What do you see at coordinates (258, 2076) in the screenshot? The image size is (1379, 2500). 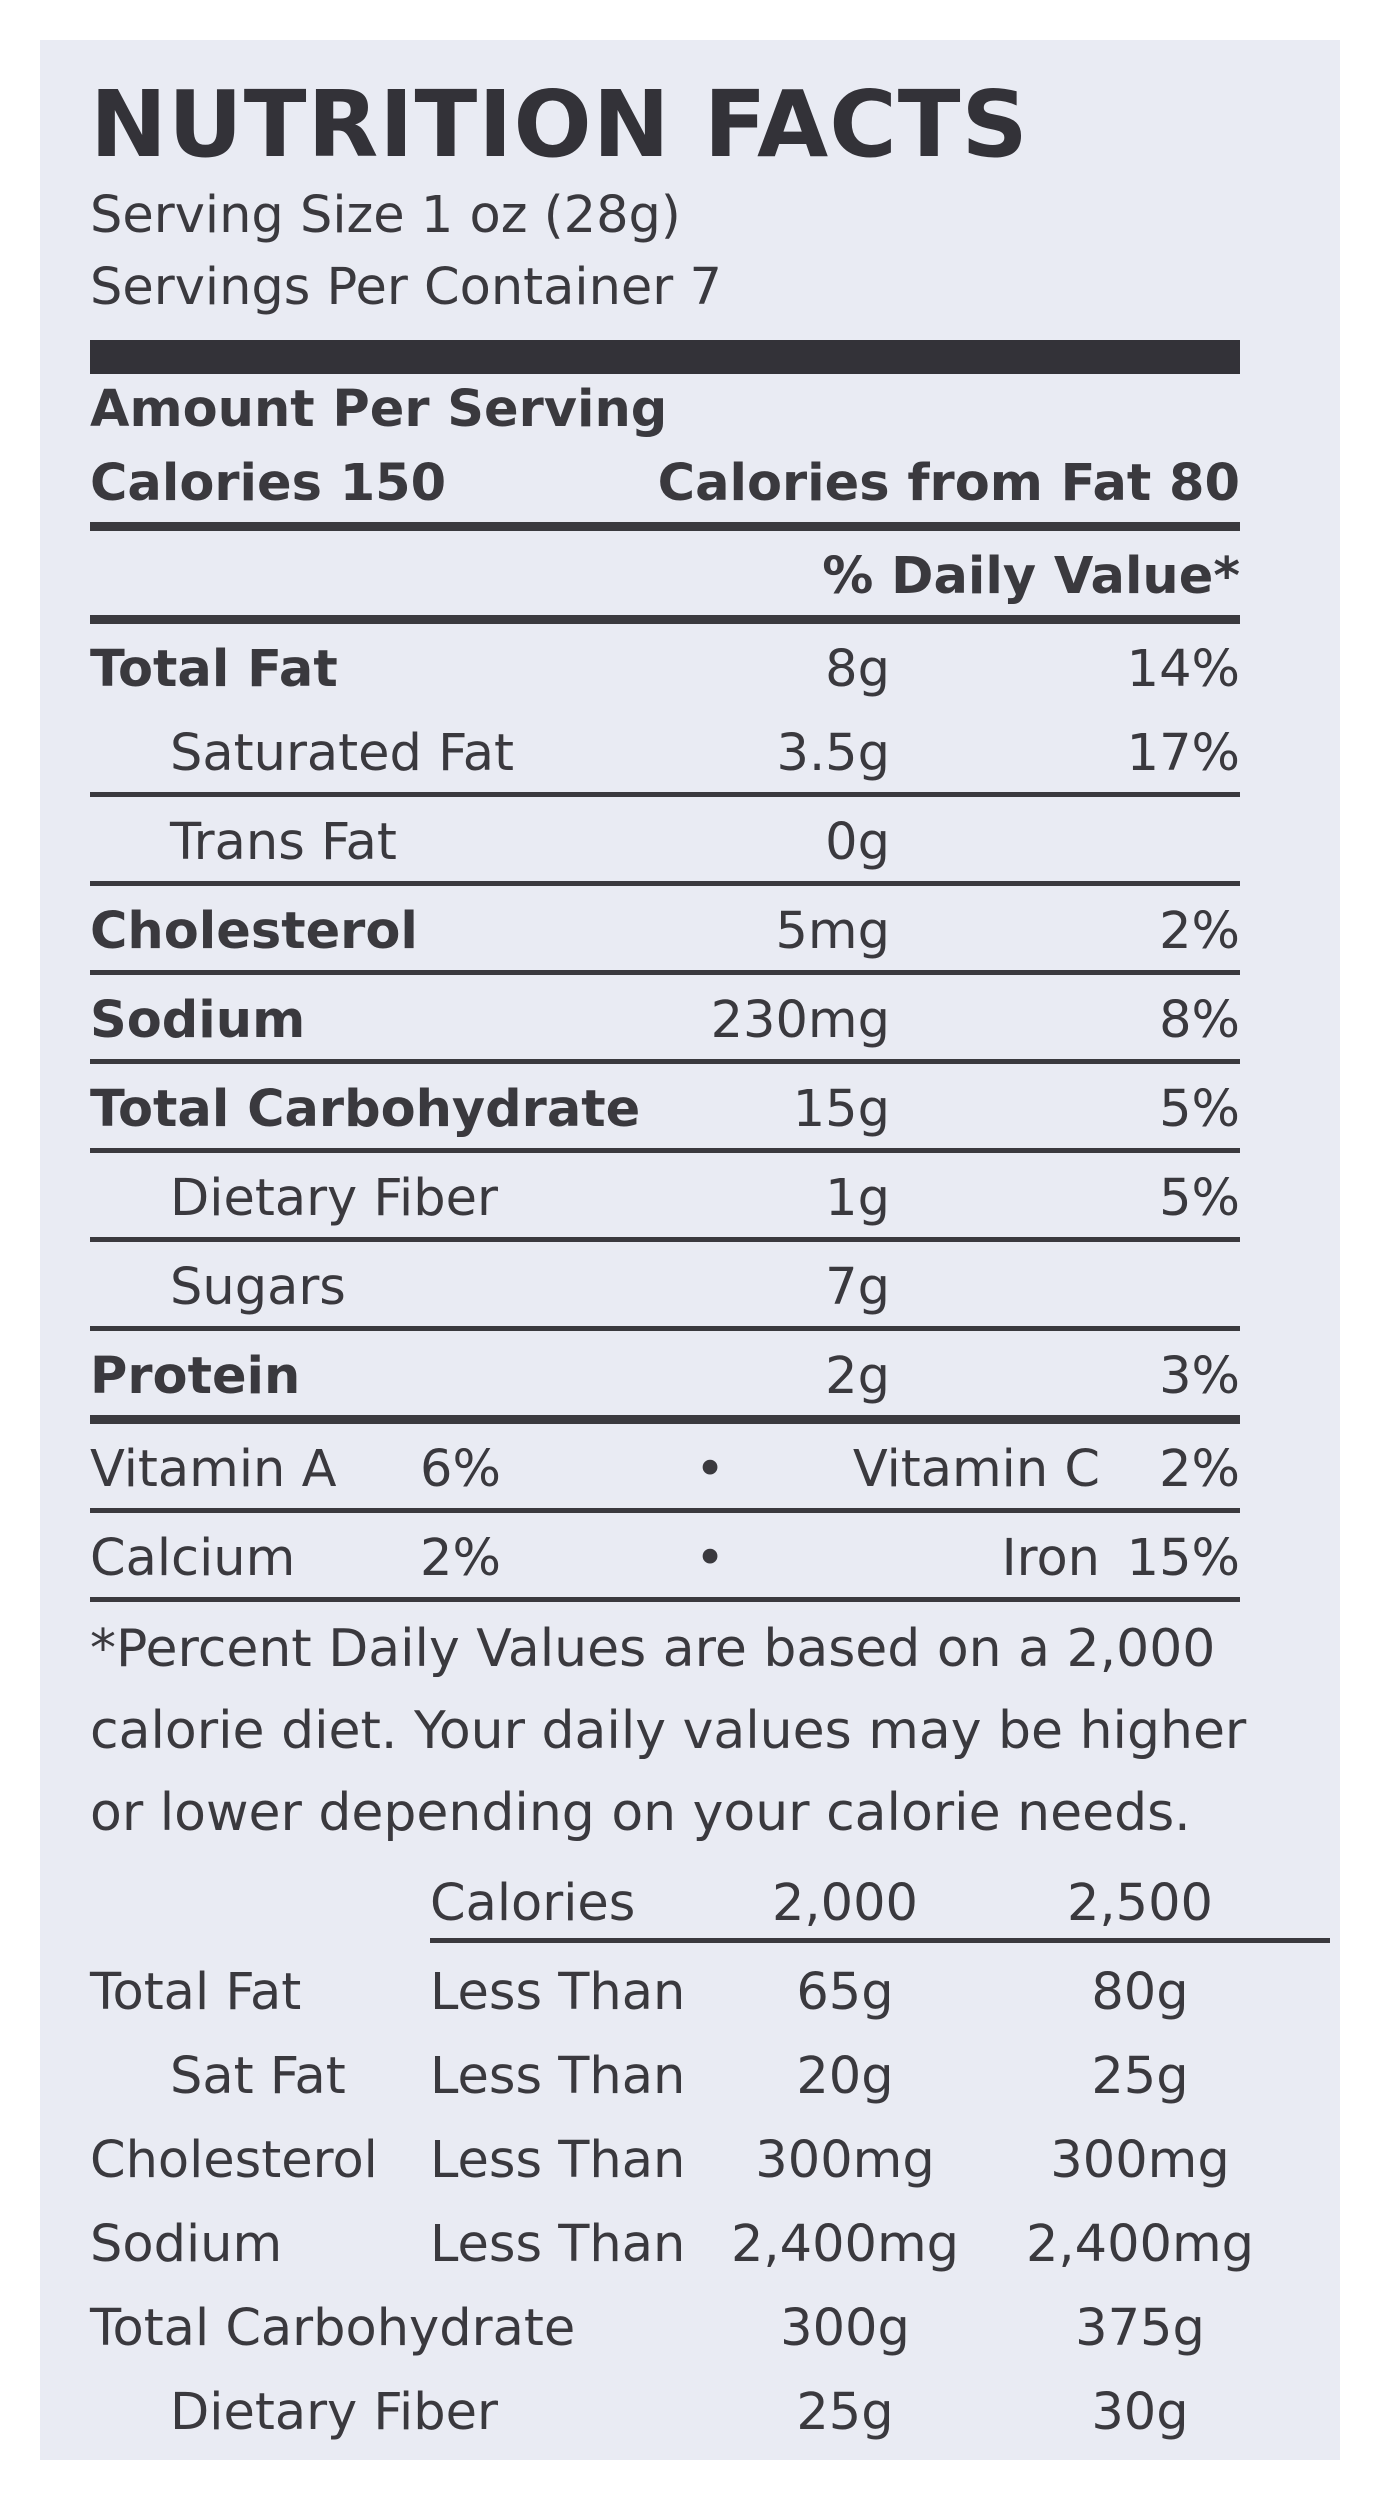 I see `table-row-name: Sat Fat` at bounding box center [258, 2076].